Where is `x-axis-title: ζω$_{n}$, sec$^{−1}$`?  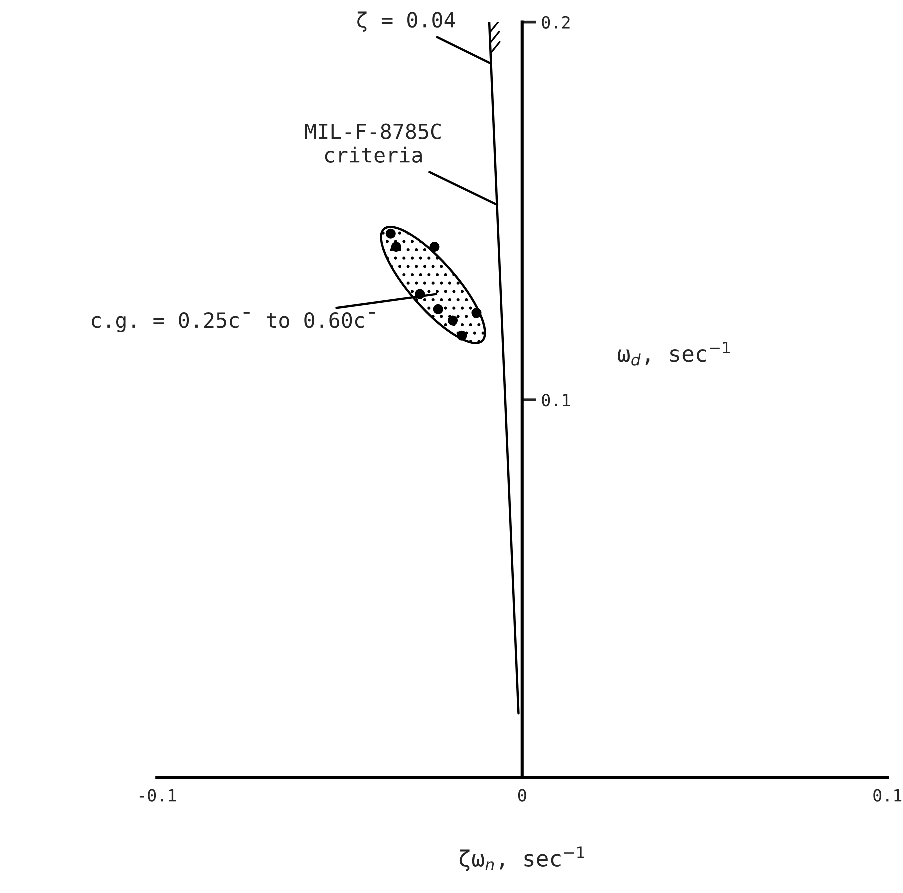
x-axis-title: ζω$_{n}$, sec$^{−1}$ is located at coordinates (522, 859).